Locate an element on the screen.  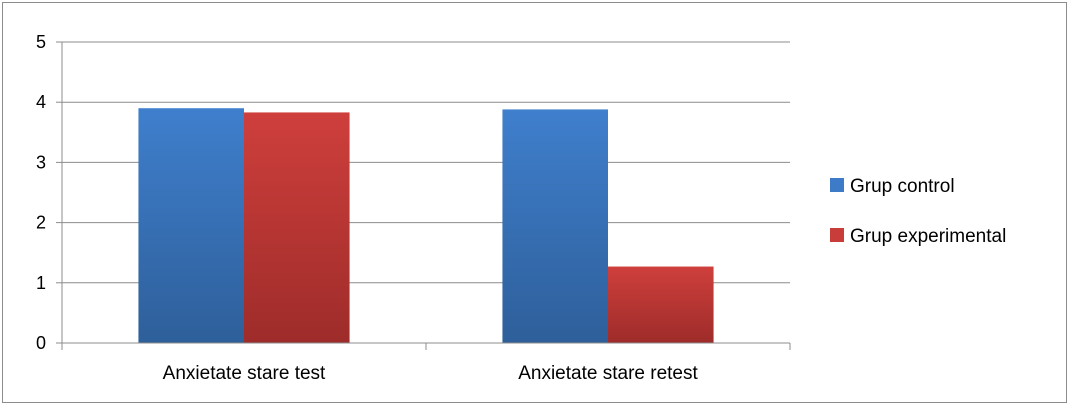
y-tick-label: 5 is located at coordinates (41, 42).